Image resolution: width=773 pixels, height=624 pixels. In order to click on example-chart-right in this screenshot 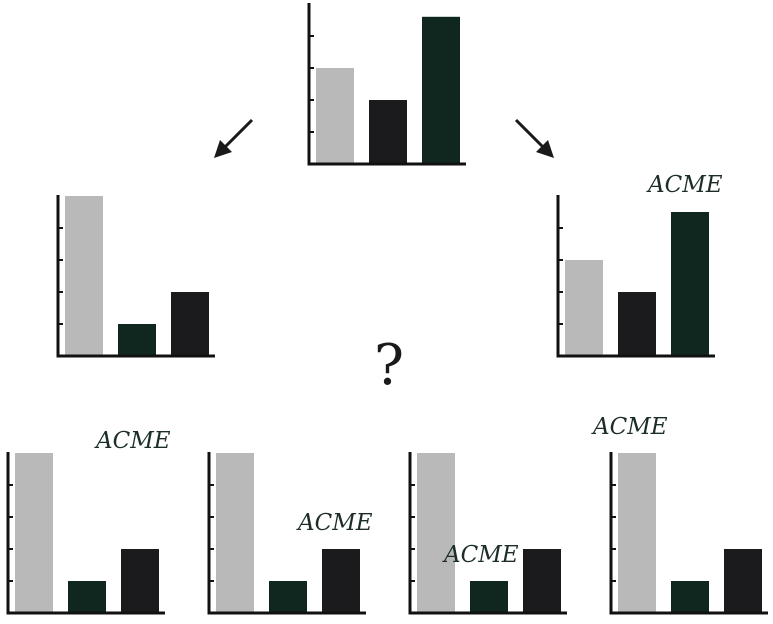, I will do `click(640, 280)`.